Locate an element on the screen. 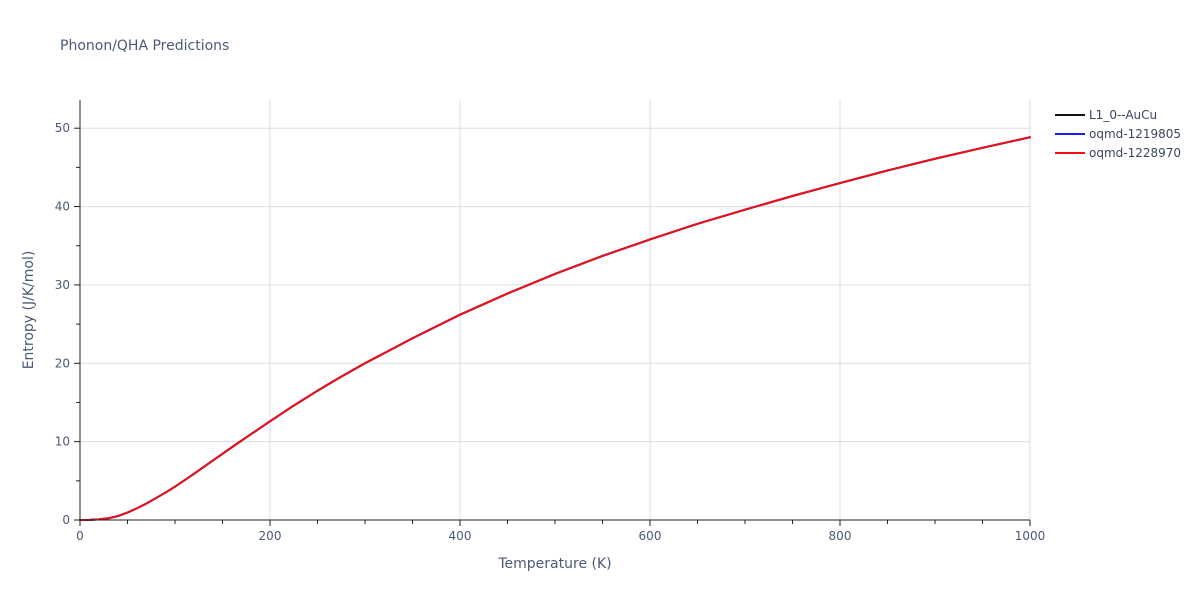  legend-label: oqmd-1228970 is located at coordinates (1135, 153).